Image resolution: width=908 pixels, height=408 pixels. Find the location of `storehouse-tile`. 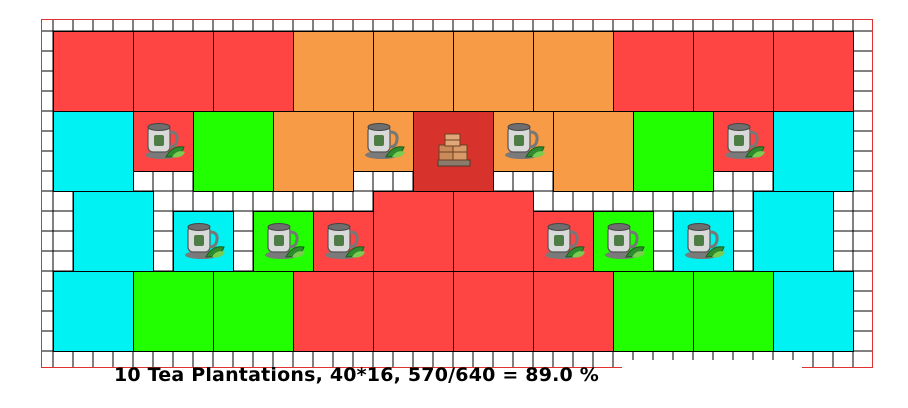

storehouse-tile is located at coordinates (453, 151).